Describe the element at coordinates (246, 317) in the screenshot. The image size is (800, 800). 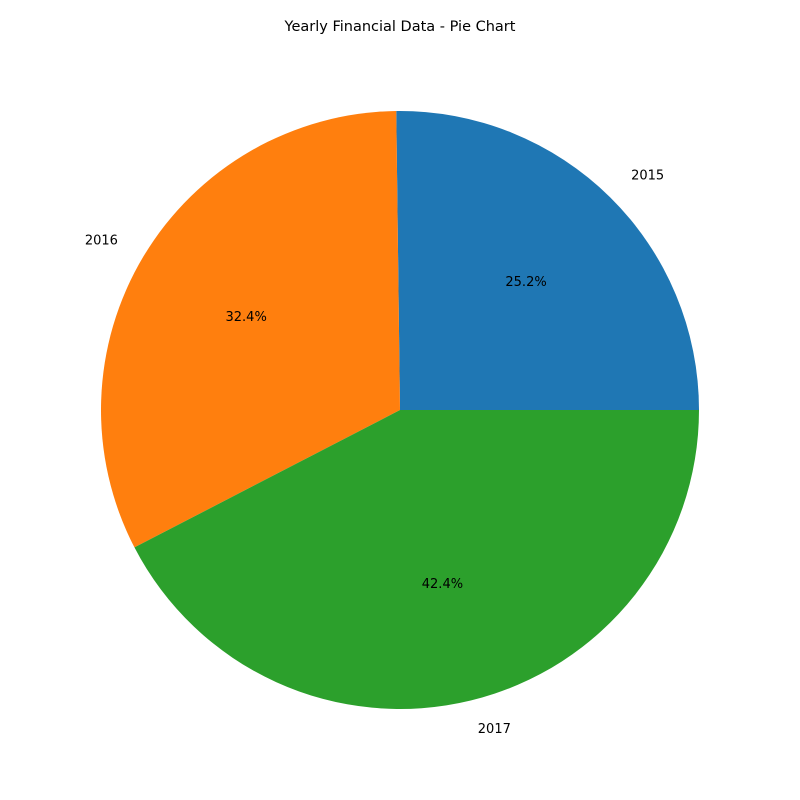
I see `percent-label-2016: 32.4%` at that location.